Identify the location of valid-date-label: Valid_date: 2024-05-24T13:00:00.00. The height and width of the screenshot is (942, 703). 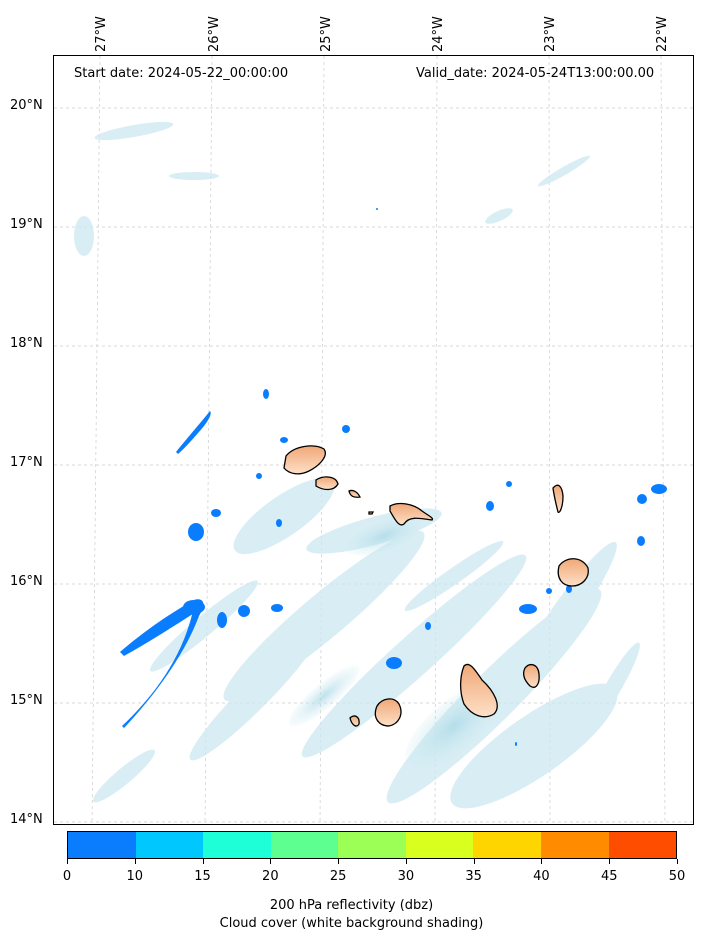
(535, 73).